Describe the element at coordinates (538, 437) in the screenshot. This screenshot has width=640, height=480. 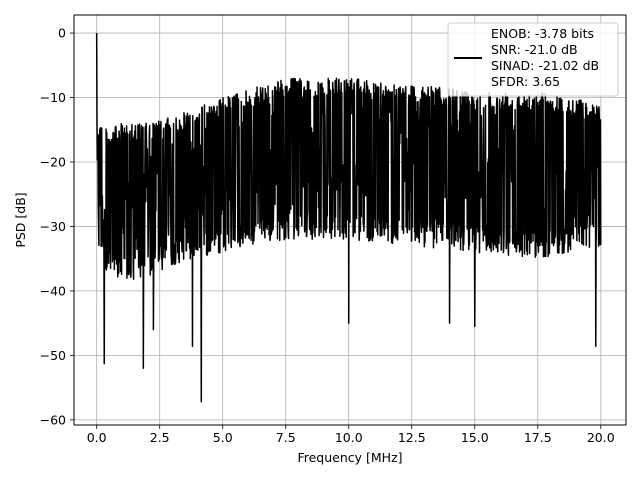
I see `x-tick-label: 17.5` at that location.